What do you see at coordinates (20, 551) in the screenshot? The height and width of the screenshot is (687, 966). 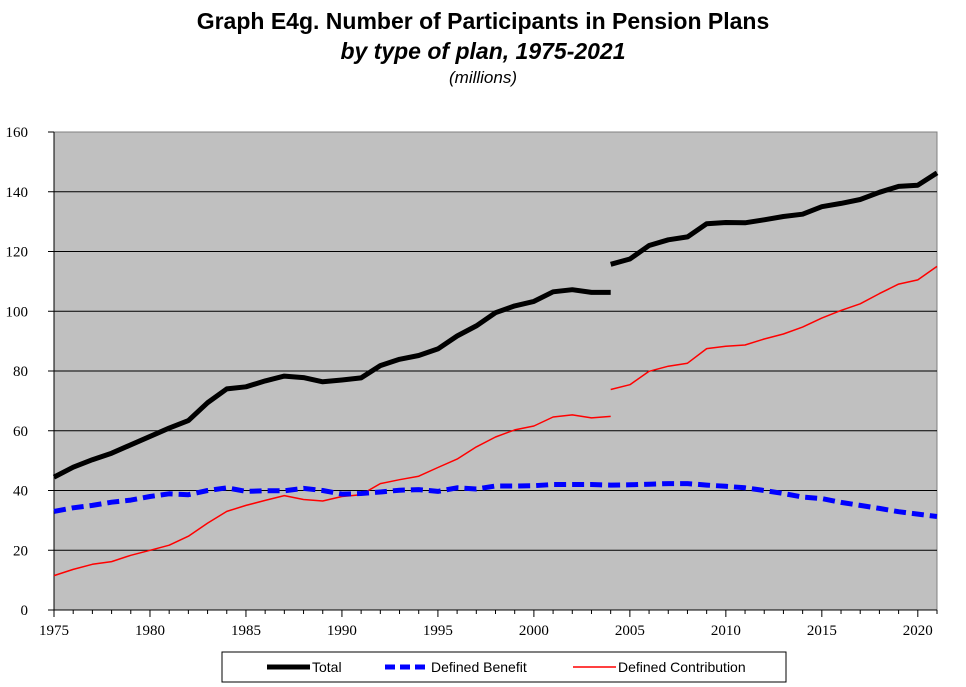 I see `y-tick-label-20: 20` at bounding box center [20, 551].